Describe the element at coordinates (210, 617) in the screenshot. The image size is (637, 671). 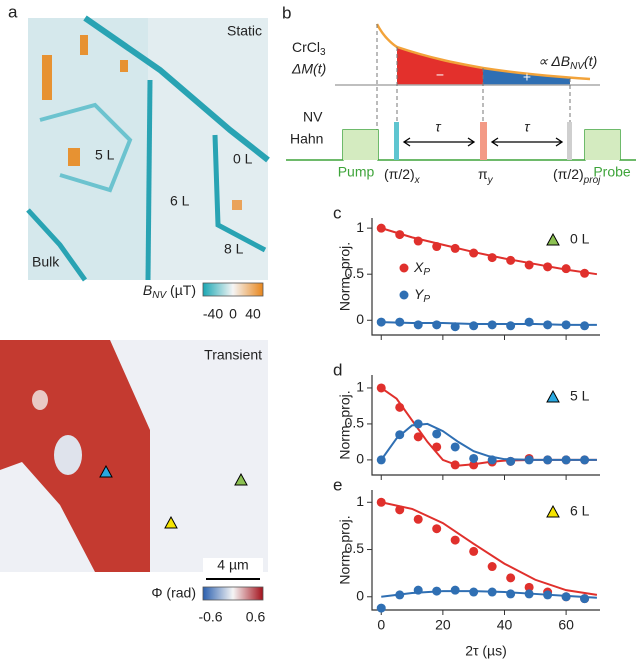
I see `colorbar-tick-label: -0.6` at that location.